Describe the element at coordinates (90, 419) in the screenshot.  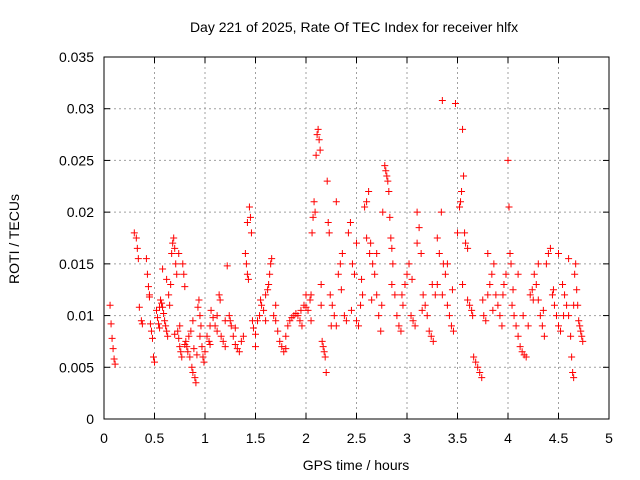
I see `y-tick-label: 0` at that location.